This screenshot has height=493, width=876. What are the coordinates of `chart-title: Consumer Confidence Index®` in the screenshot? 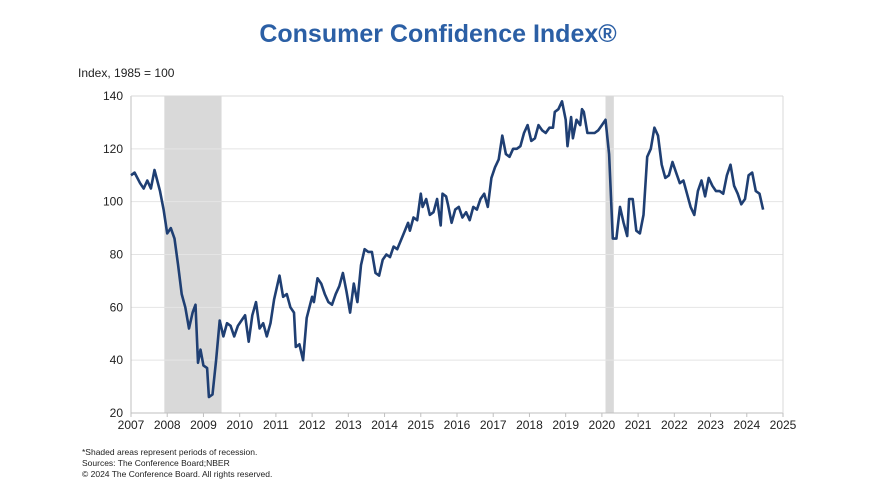 It's located at (438, 34).